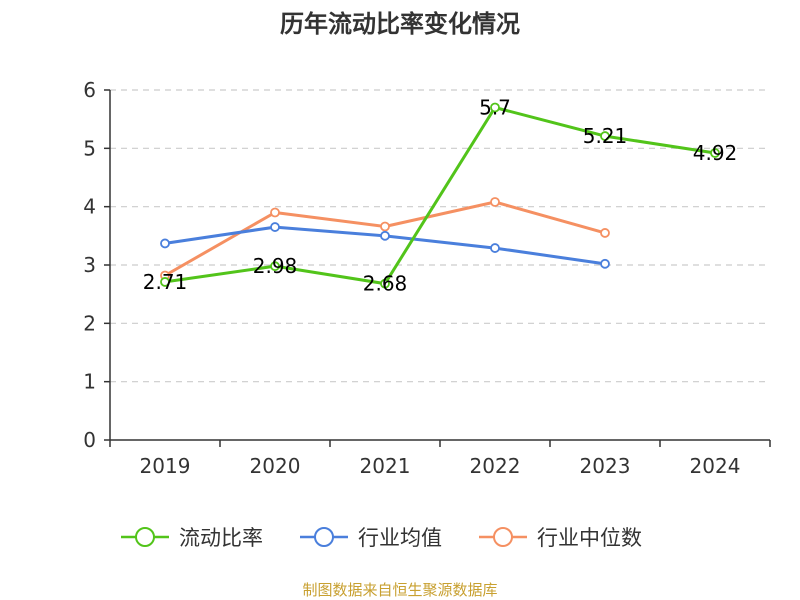 This screenshot has width=800, height=600. What do you see at coordinates (89, 323) in the screenshot?
I see `y-tick-label: 2` at bounding box center [89, 323].